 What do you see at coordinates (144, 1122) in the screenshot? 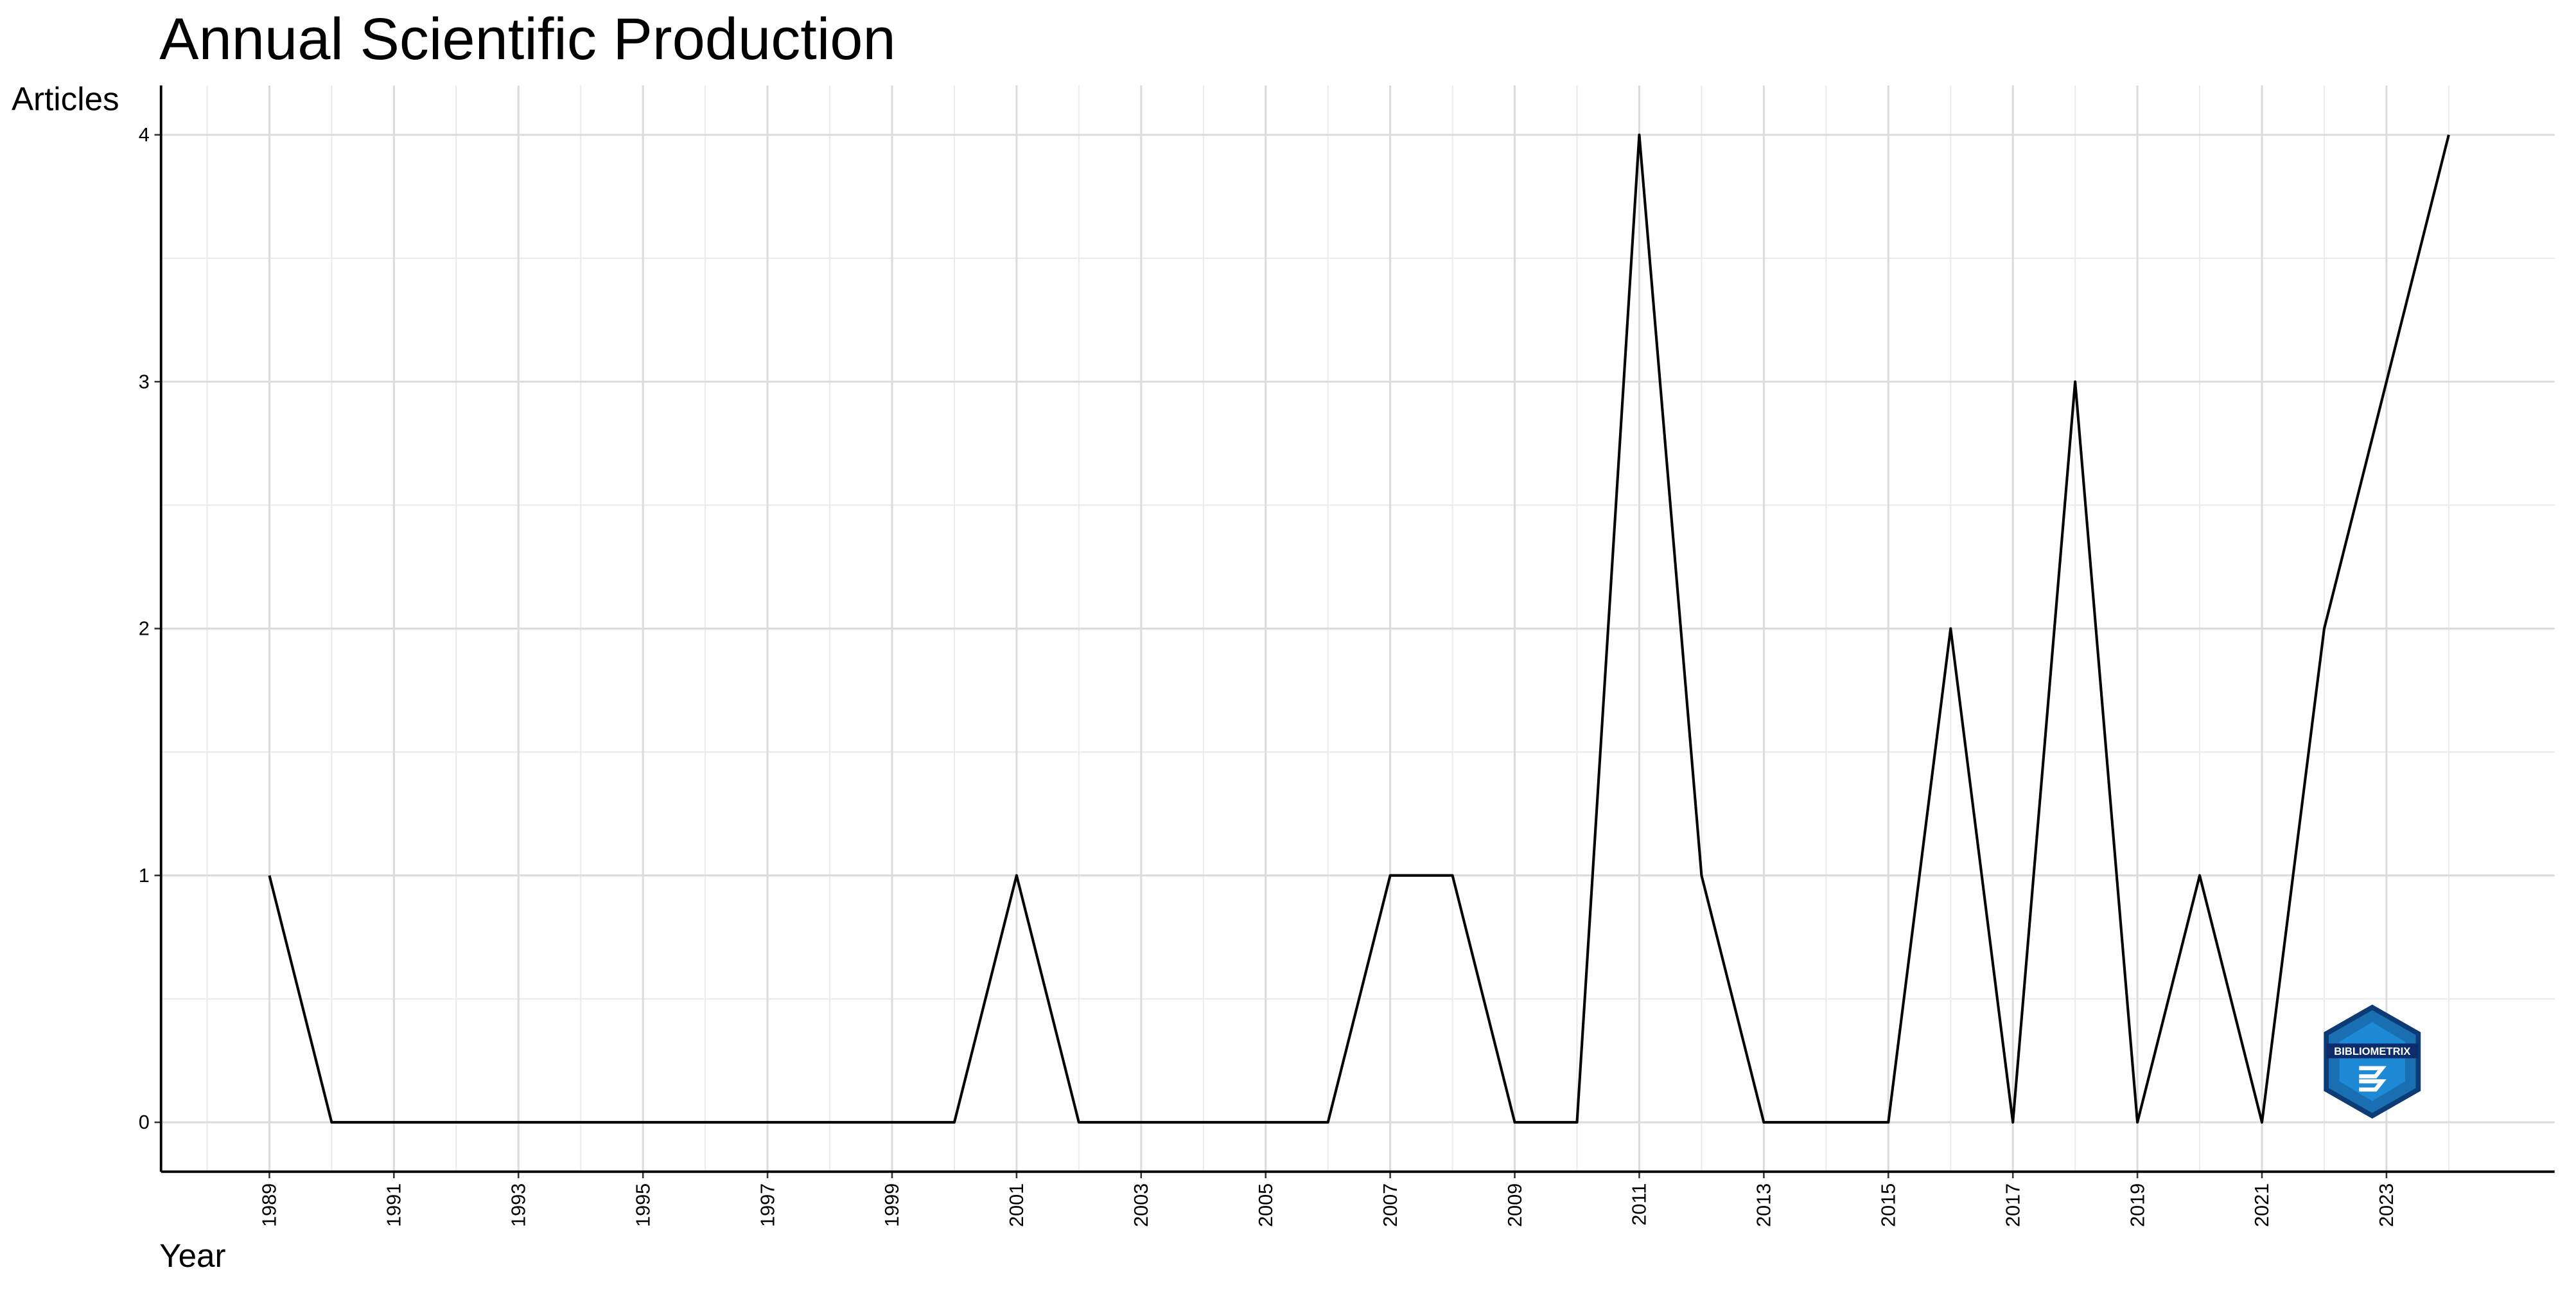
I see `y-tick-label: 0` at bounding box center [144, 1122].